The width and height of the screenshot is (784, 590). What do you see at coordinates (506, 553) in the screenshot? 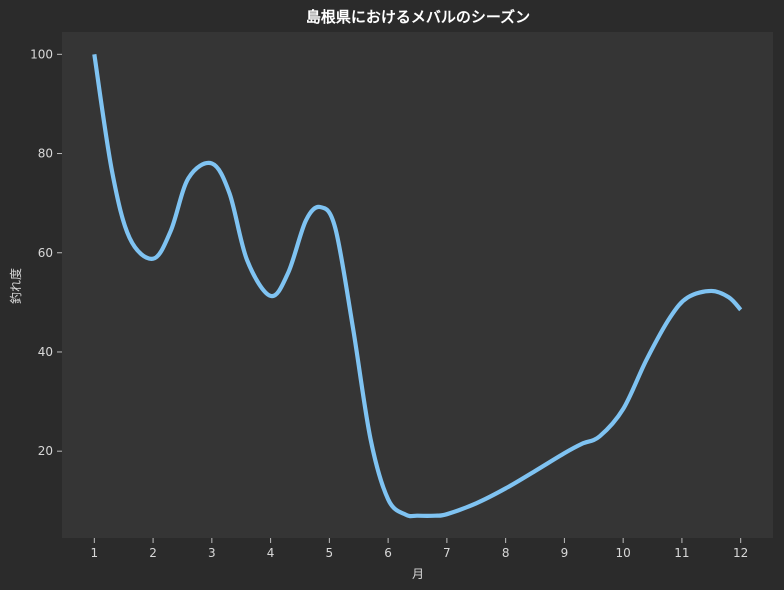
I see `x-tick-label: 8` at bounding box center [506, 553].